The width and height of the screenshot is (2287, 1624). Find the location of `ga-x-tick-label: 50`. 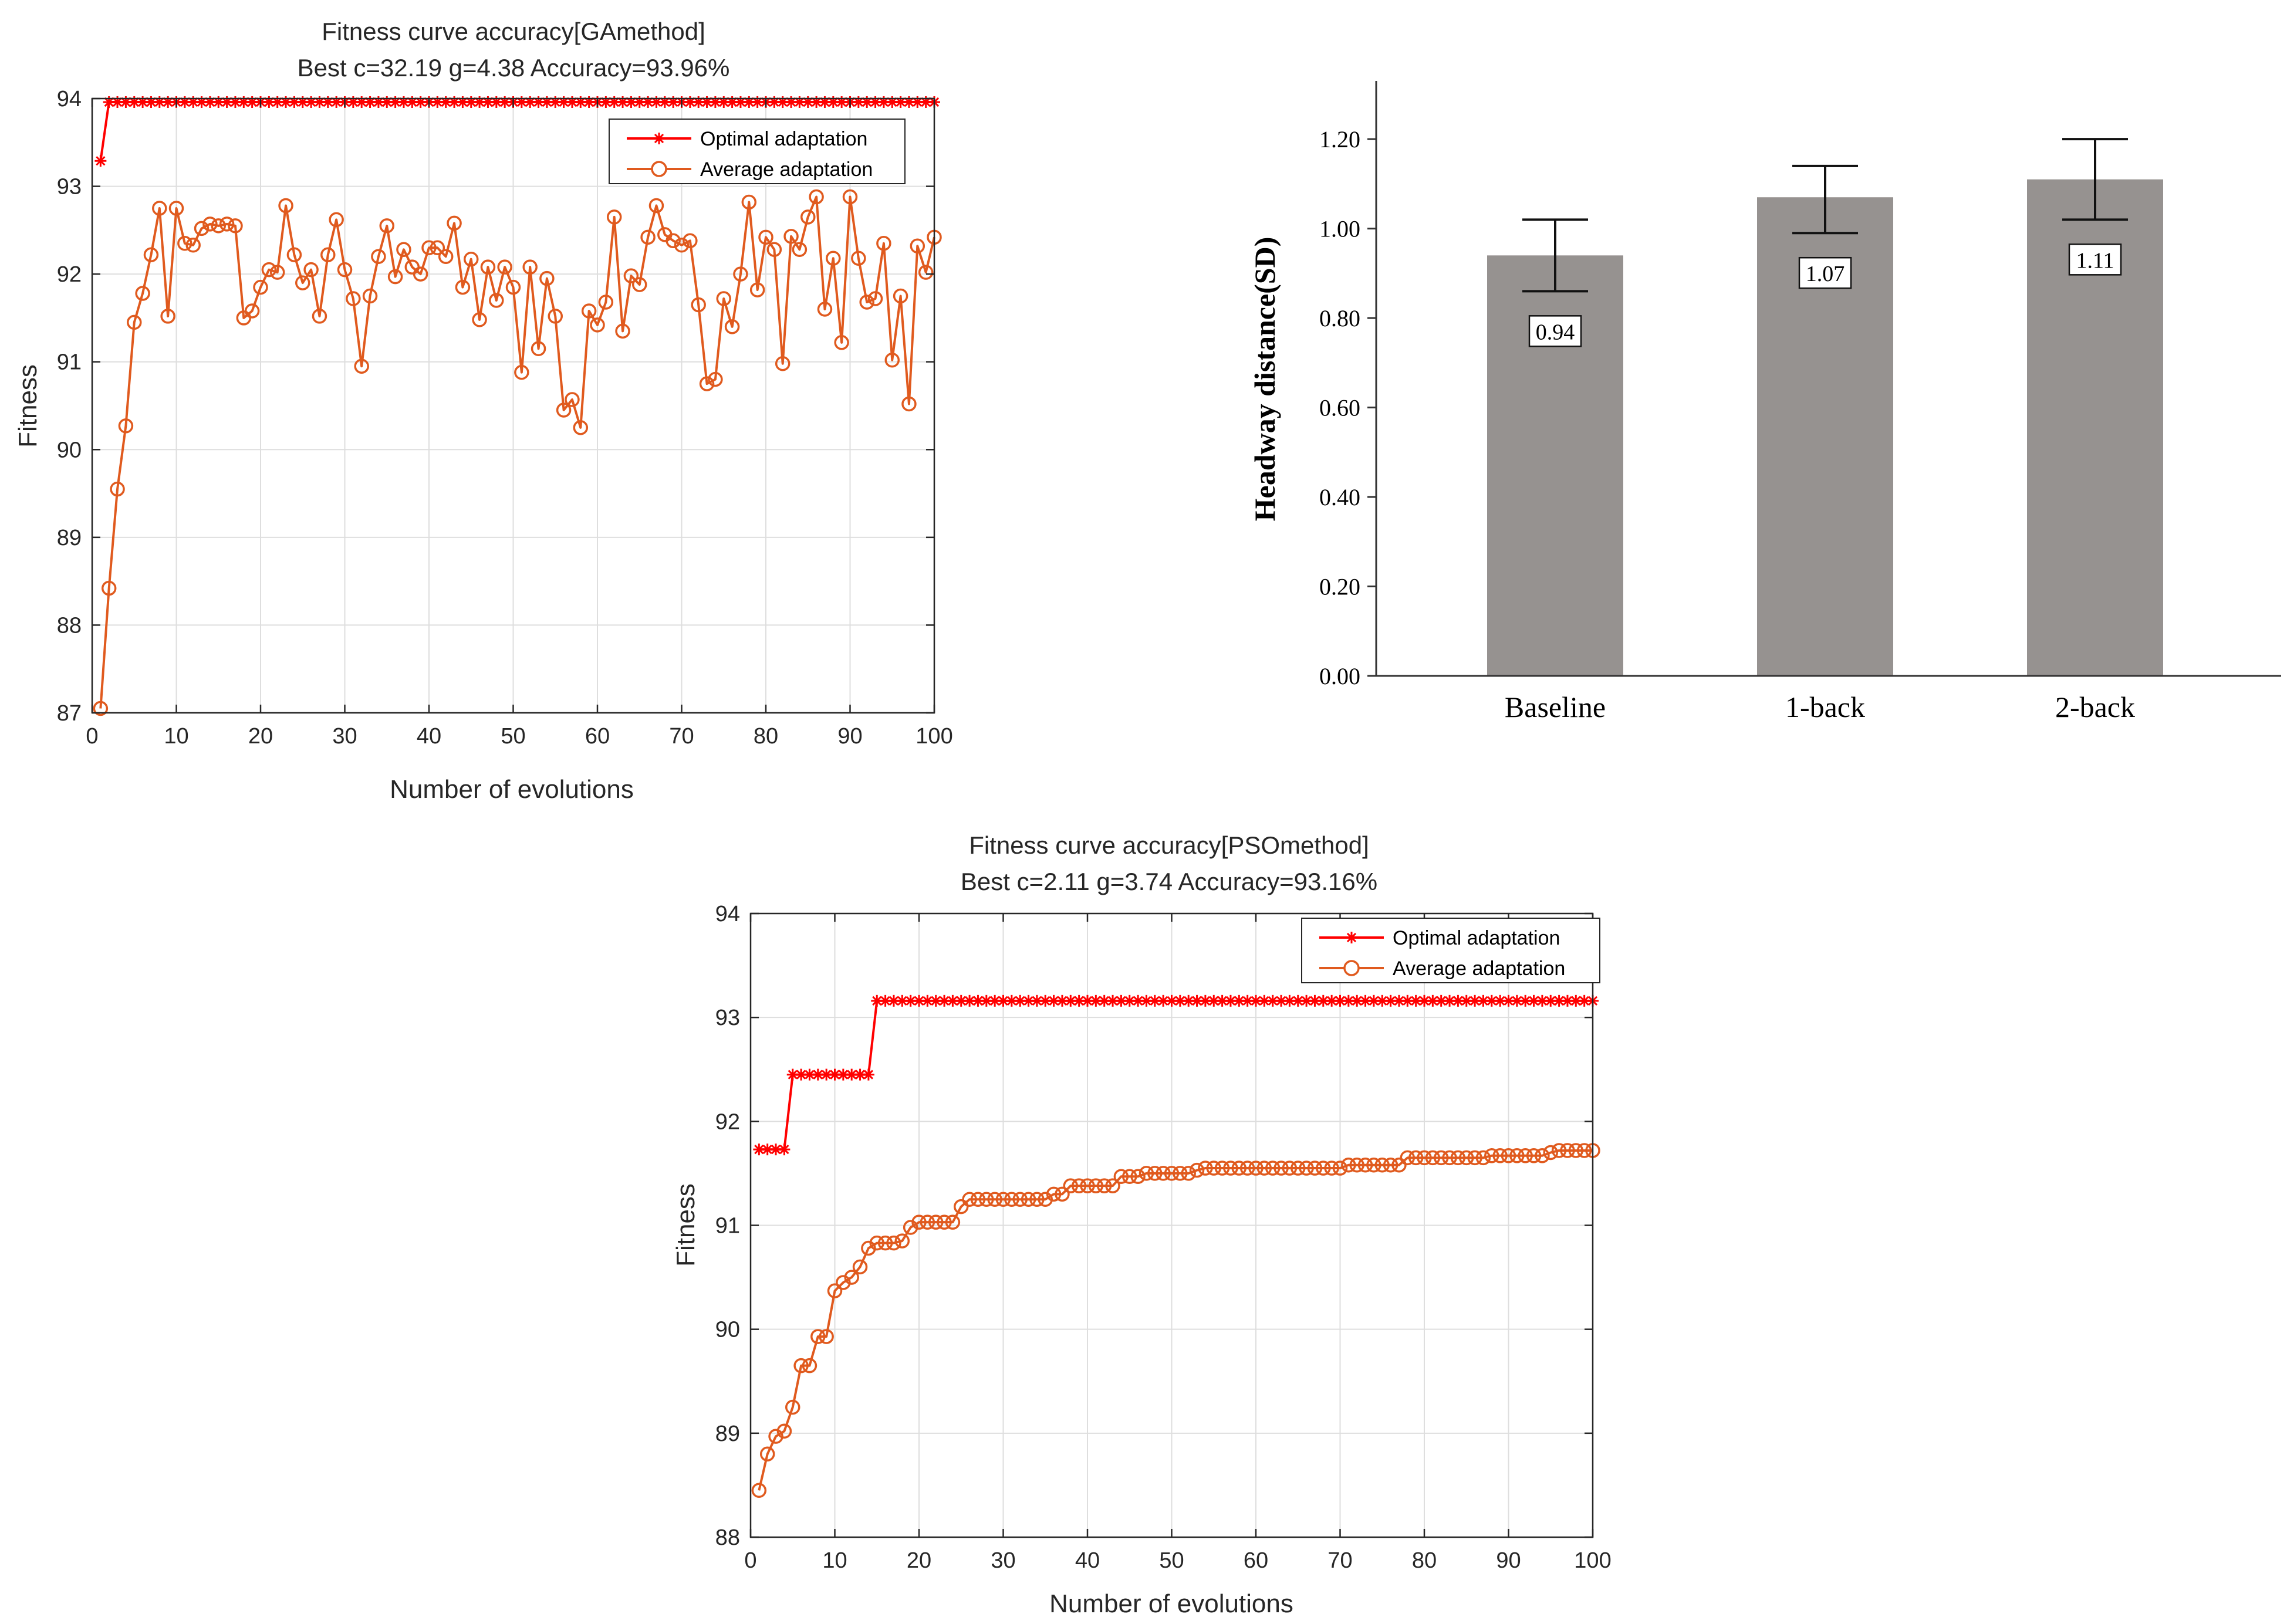

ga-x-tick-label: 50 is located at coordinates (513, 736).